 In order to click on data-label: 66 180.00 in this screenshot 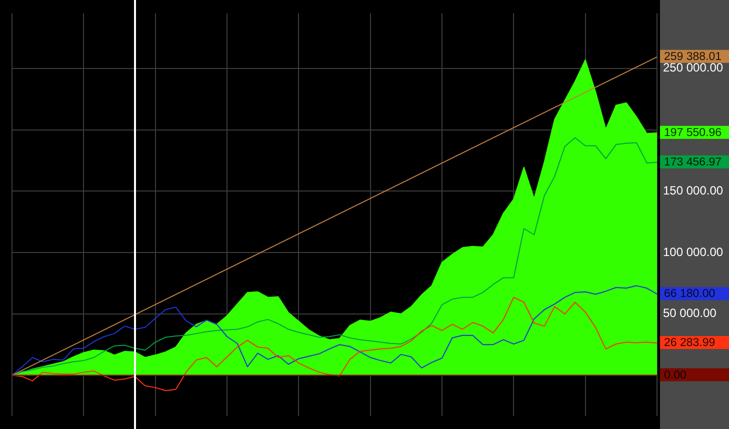, I will do `click(690, 294)`.